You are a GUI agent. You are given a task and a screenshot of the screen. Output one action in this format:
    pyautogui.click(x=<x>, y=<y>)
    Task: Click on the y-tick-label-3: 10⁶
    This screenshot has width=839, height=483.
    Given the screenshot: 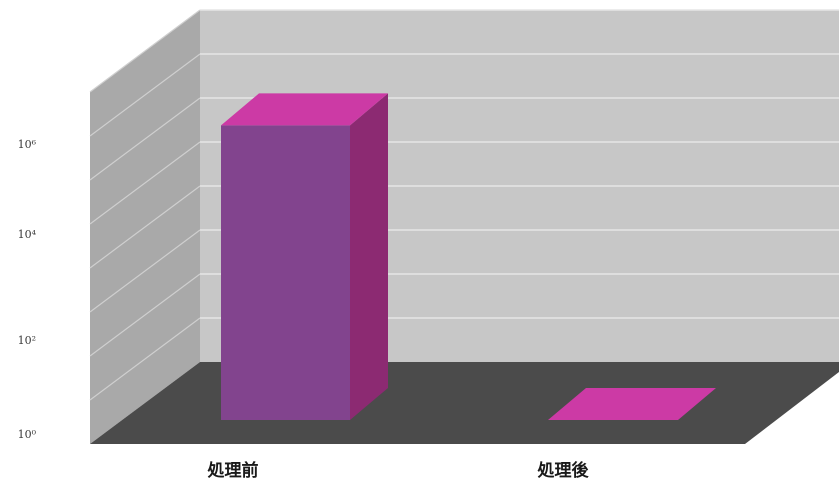 What is the action you would take?
    pyautogui.click(x=27, y=144)
    